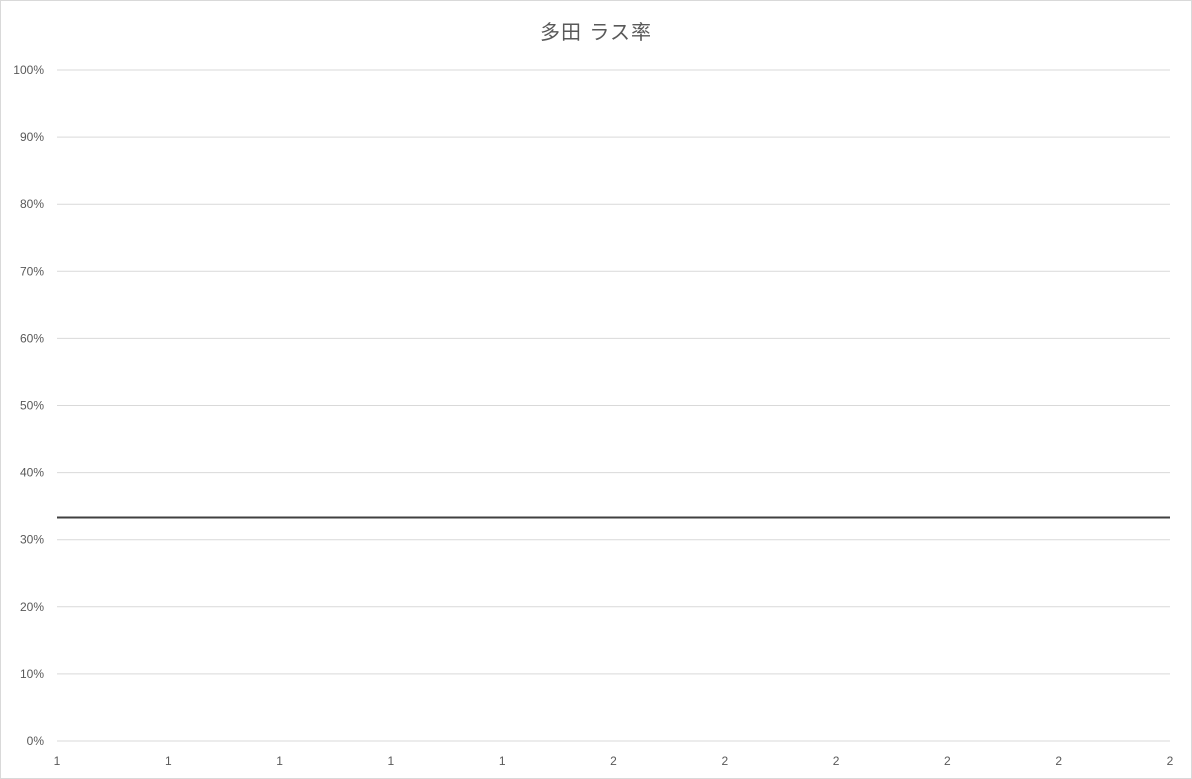 This screenshot has width=1192, height=779. Describe the element at coordinates (32, 204) in the screenshot. I see `y-tick-label: 80%` at that location.